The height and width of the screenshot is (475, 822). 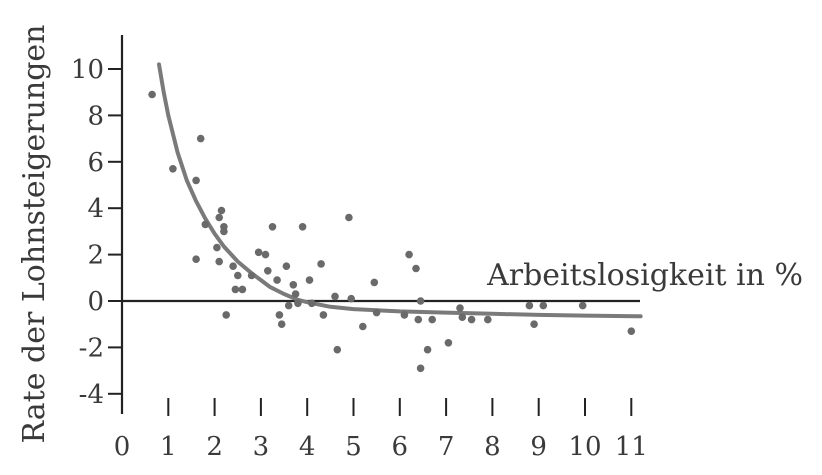 What do you see at coordinates (95, 256) in the screenshot?
I see `y-tick-label: 2` at bounding box center [95, 256].